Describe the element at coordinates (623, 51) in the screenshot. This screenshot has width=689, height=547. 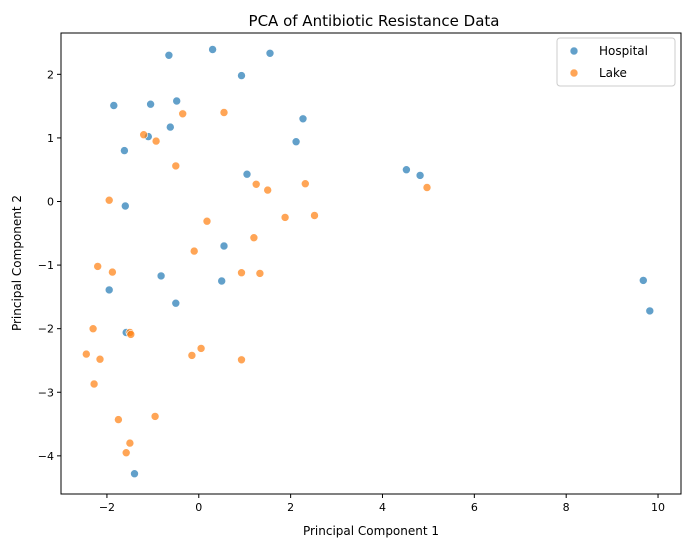
I see `legend-label-hospital: Hospital` at that location.